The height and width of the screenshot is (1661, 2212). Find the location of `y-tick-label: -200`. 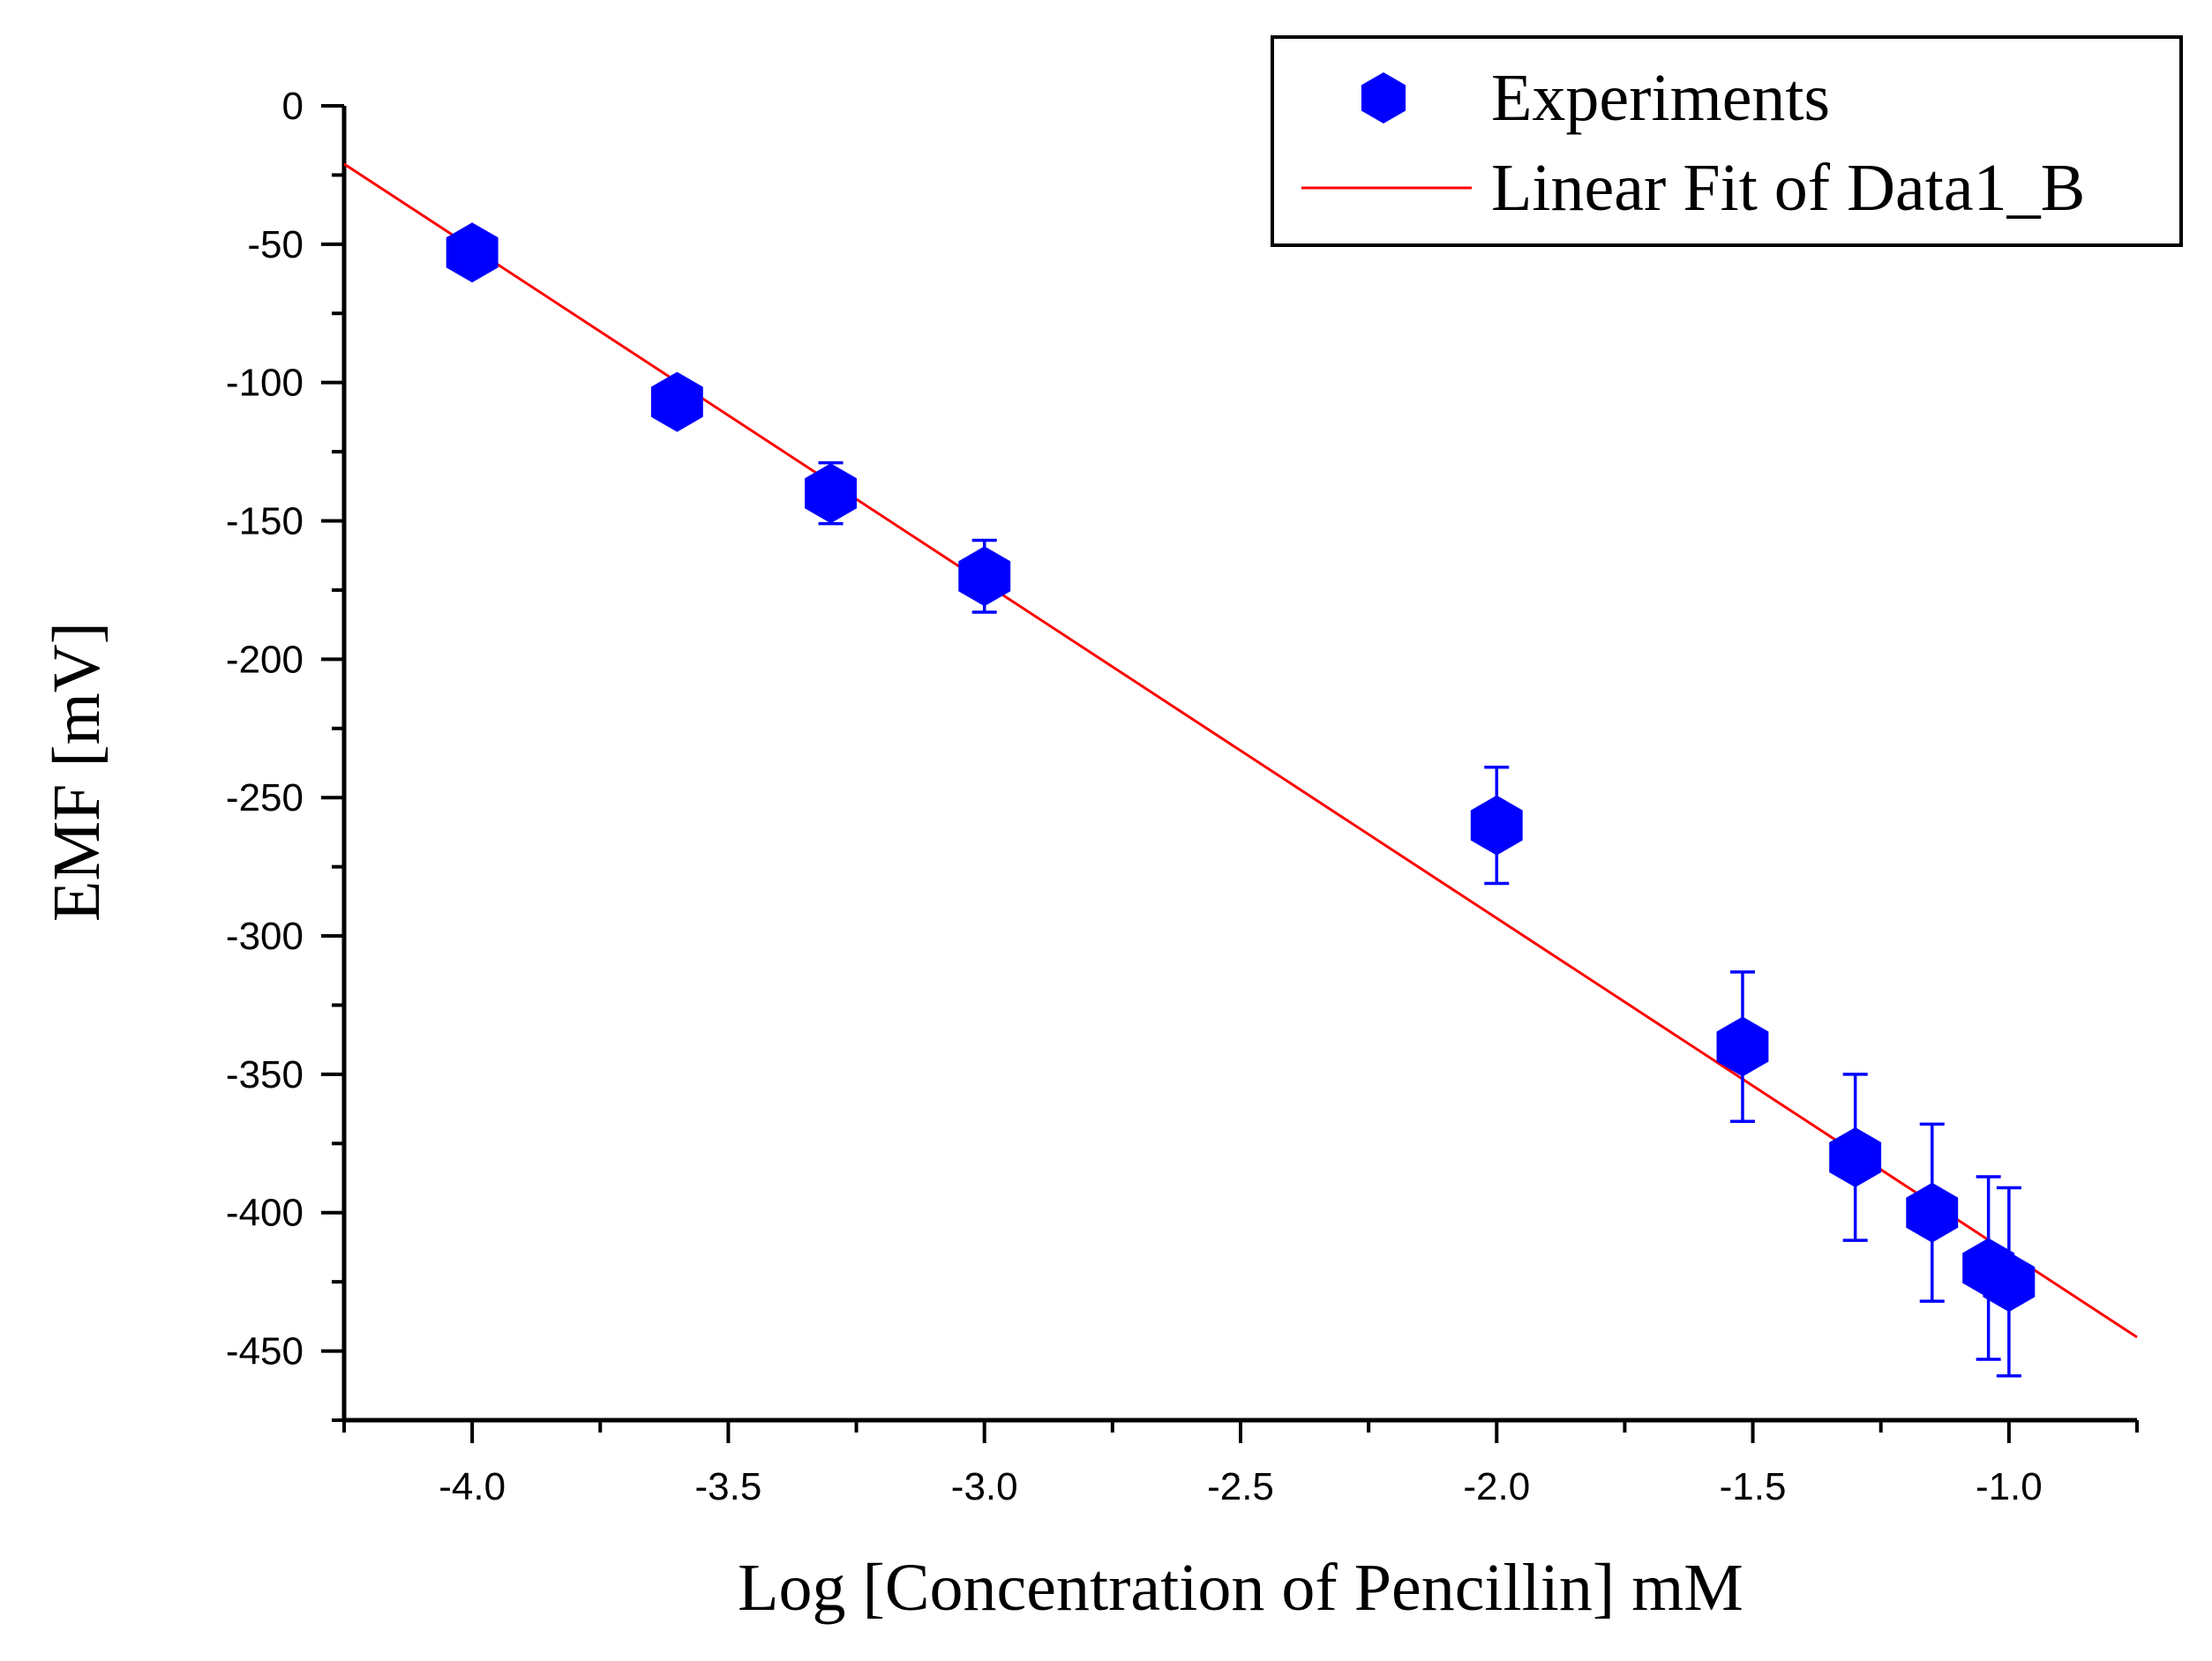

y-tick-label: -200 is located at coordinates (265, 659).